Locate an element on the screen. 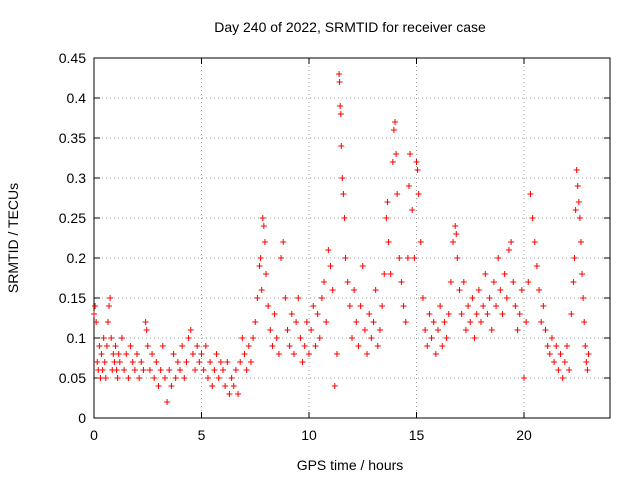 This screenshot has width=640, height=480. y-tick-label: 0.35 is located at coordinates (72, 138).